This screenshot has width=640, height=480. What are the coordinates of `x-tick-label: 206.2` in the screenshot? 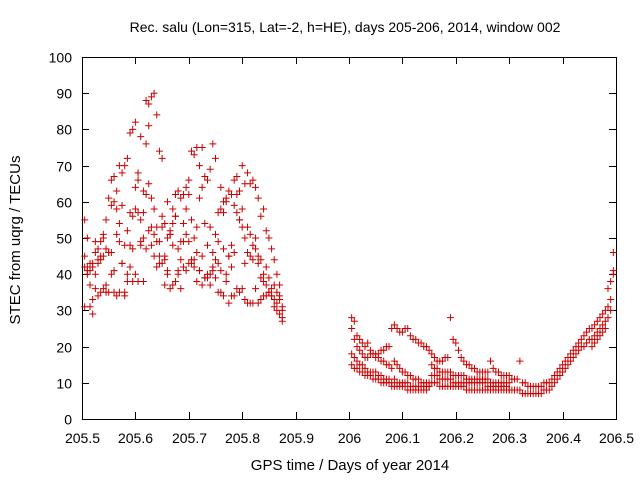 It's located at (456, 438).